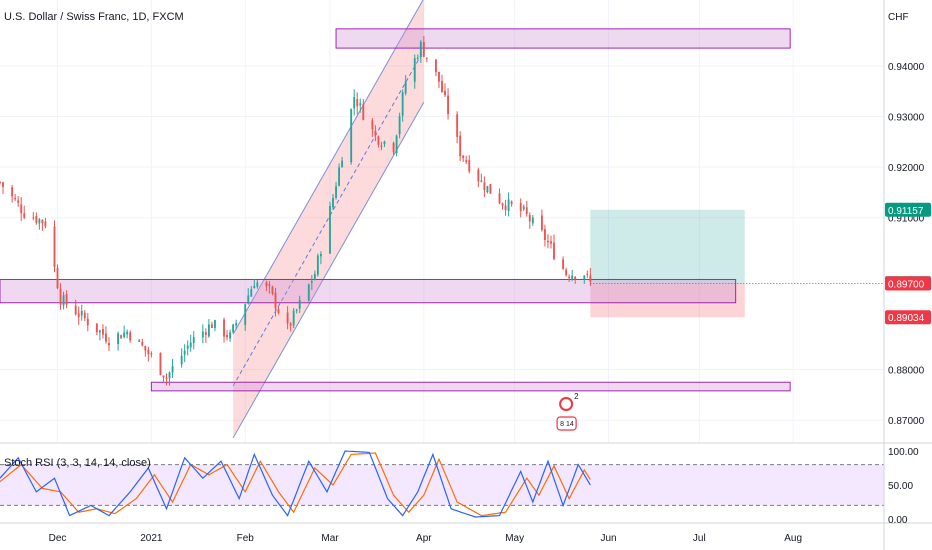 This screenshot has height=550, width=932. What do you see at coordinates (566, 404) in the screenshot?
I see `event-marker-icon` at bounding box center [566, 404].